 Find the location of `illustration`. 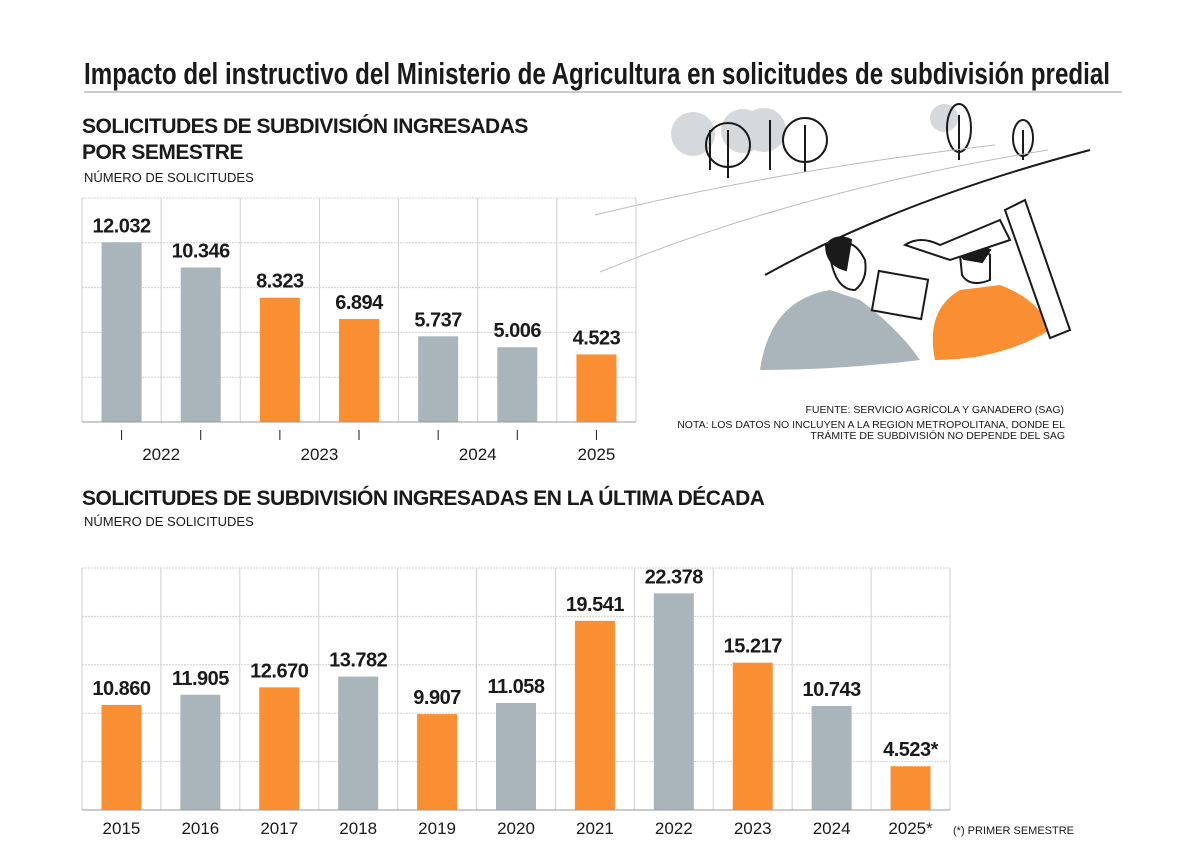

illustration is located at coordinates (842, 236).